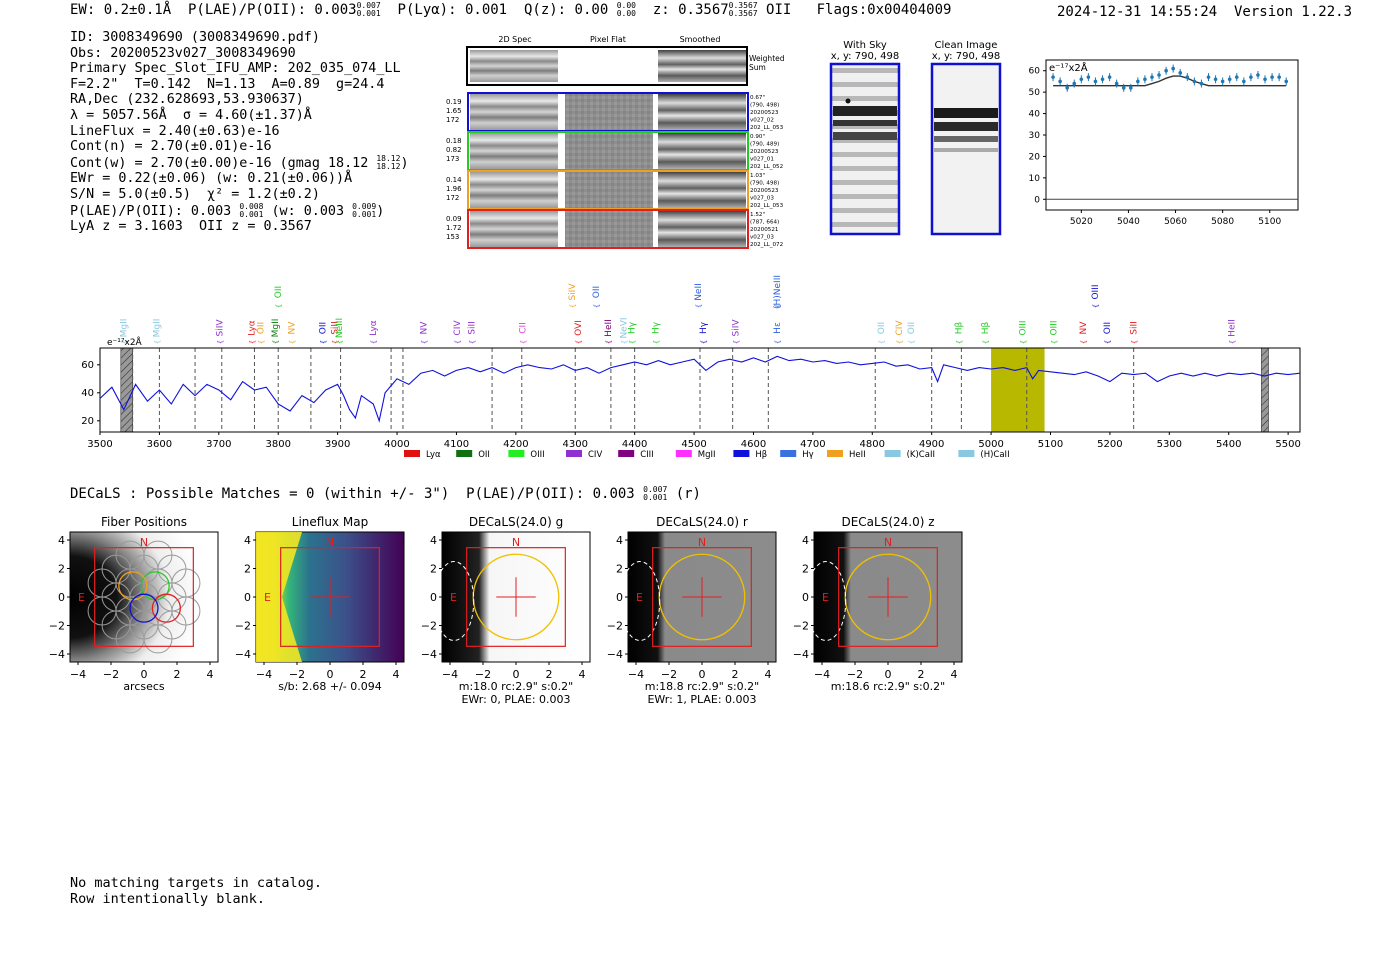  What do you see at coordinates (573, 292) in the screenshot?
I see `line-marker-label: SiIV` at bounding box center [573, 292].